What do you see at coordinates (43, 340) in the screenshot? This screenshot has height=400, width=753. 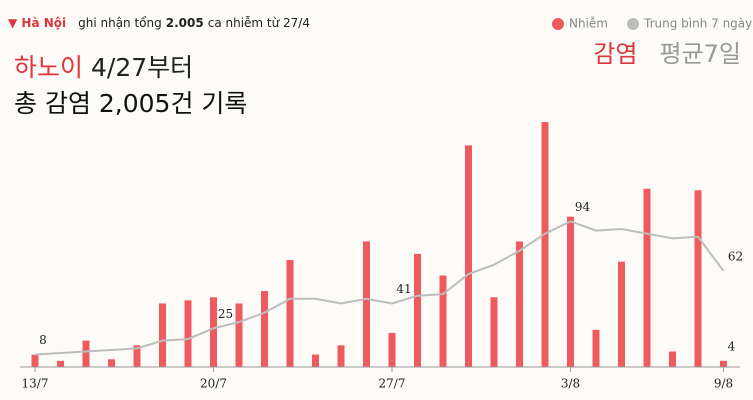 I see `data-label: 8` at bounding box center [43, 340].